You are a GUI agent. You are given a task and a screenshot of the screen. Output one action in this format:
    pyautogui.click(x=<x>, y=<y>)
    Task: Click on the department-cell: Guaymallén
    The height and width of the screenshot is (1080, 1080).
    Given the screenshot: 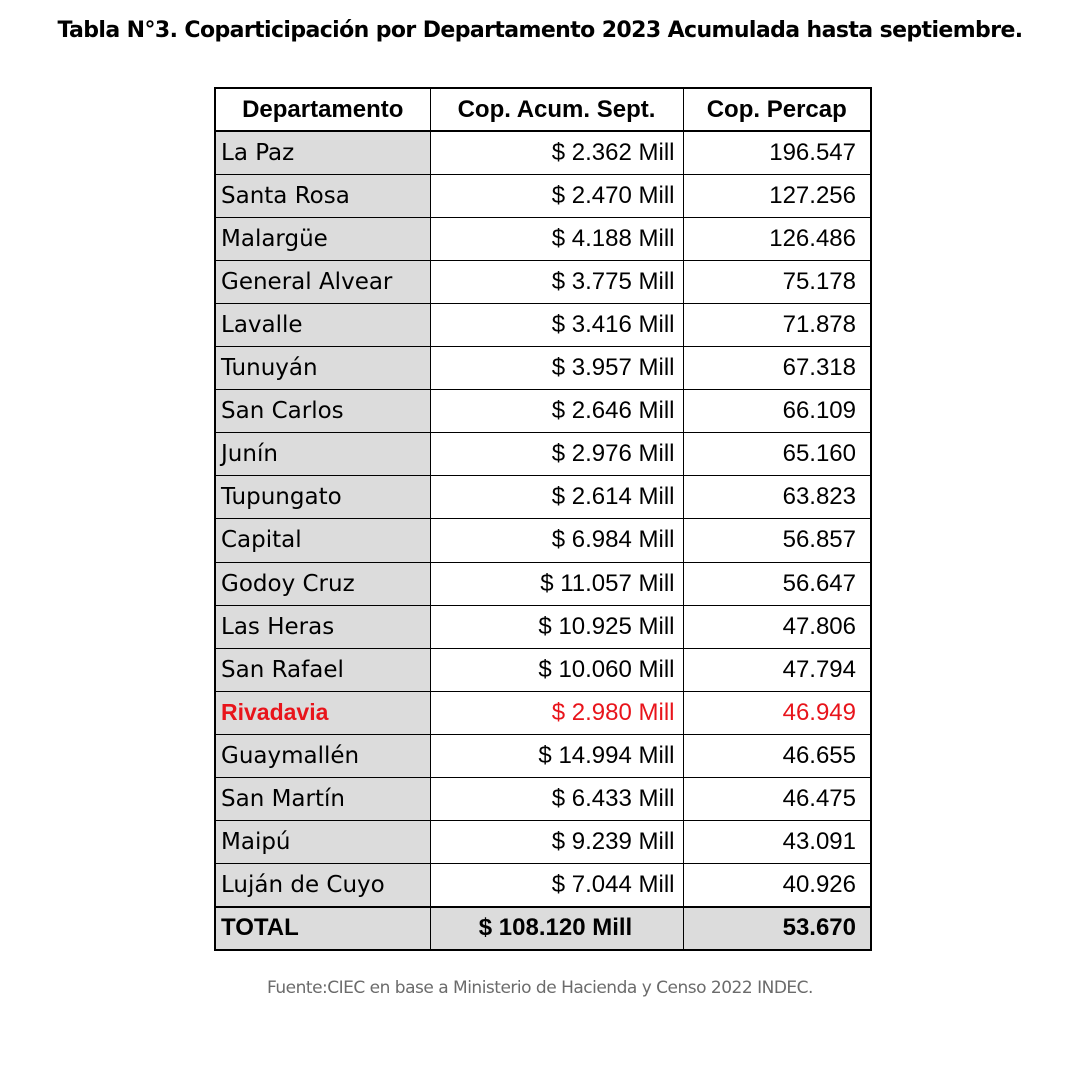 What is the action you would take?
    pyautogui.click(x=322, y=756)
    